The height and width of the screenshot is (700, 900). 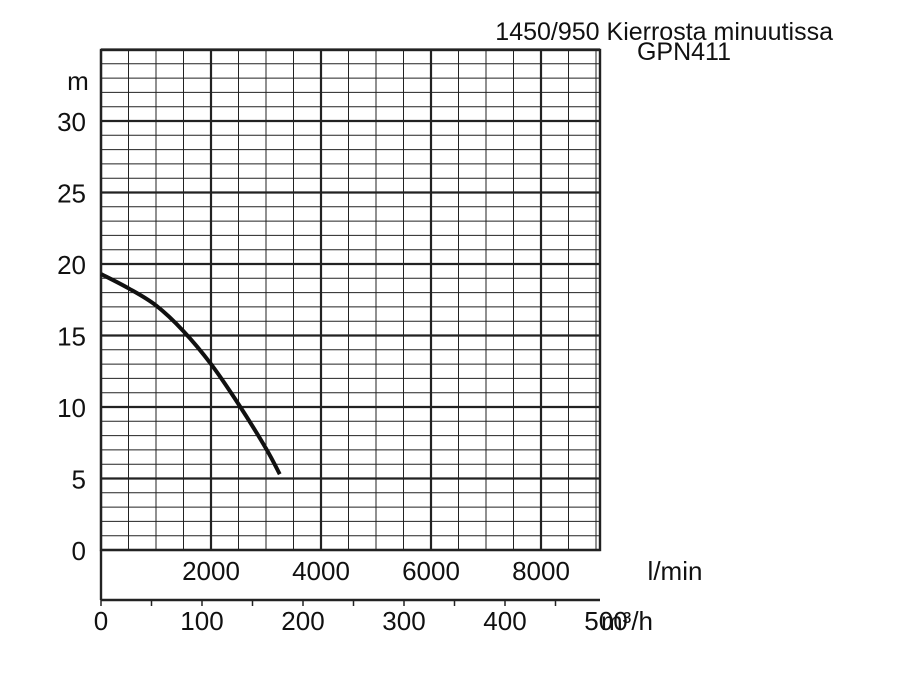 I want to click on y-tick-label: 15, so click(x=71, y=337).